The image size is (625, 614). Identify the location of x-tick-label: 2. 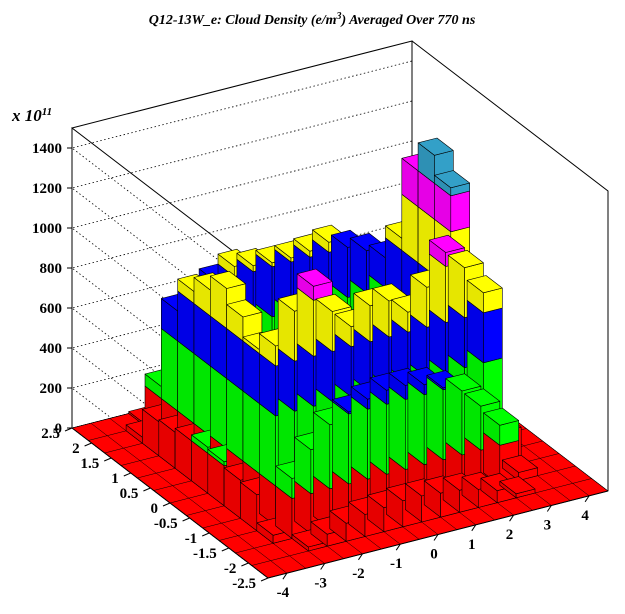
(510, 535).